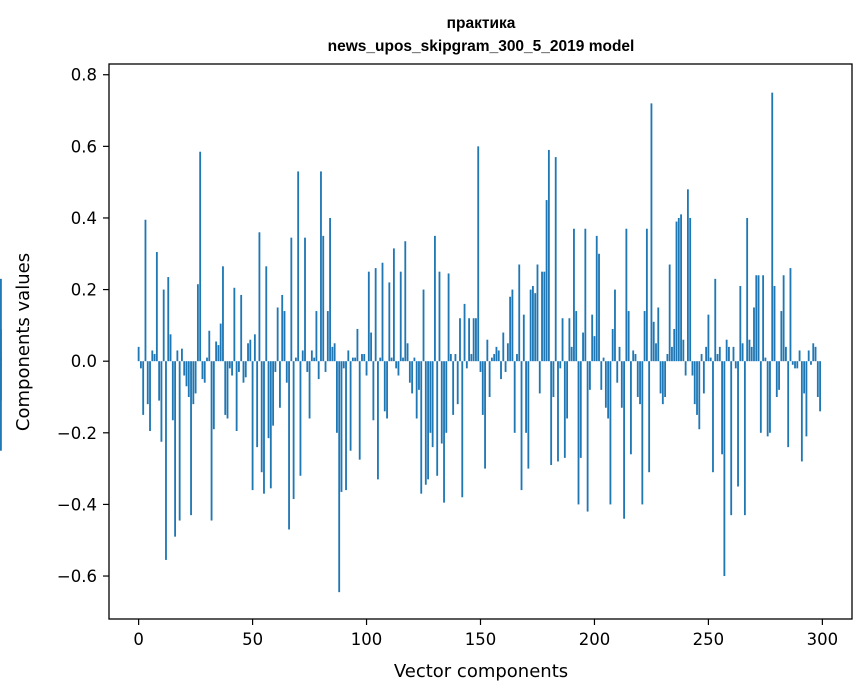  I want to click on x-tick-label: 250, so click(709, 639).